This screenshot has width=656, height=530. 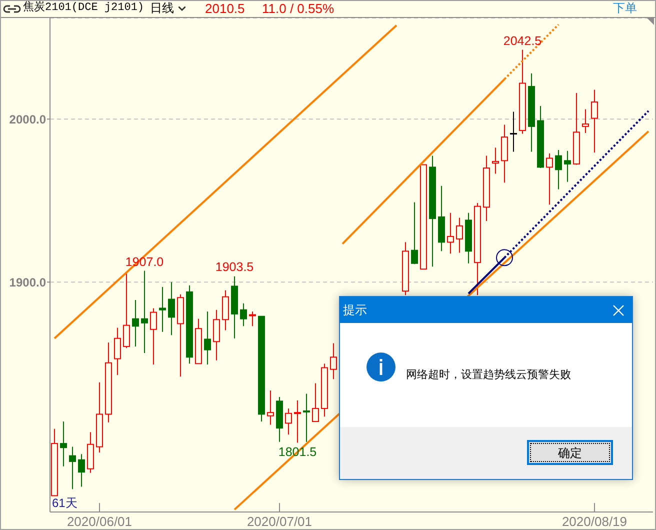 I want to click on chart-title: 焦炭2101(DCE j2101), so click(x=83, y=8).